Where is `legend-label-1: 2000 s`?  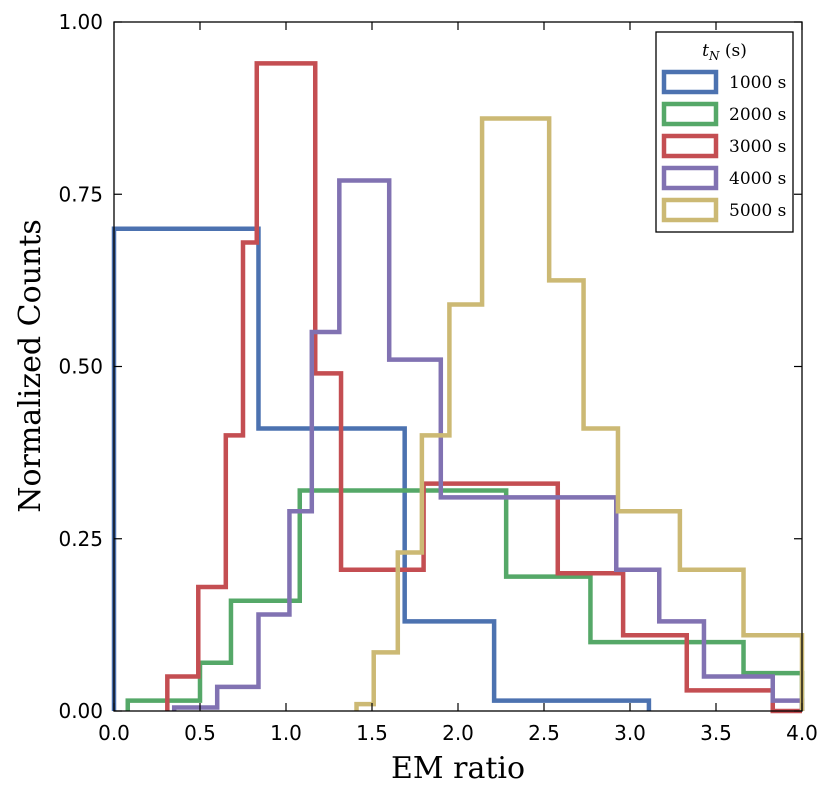
legend-label-1: 2000 s is located at coordinates (757, 115).